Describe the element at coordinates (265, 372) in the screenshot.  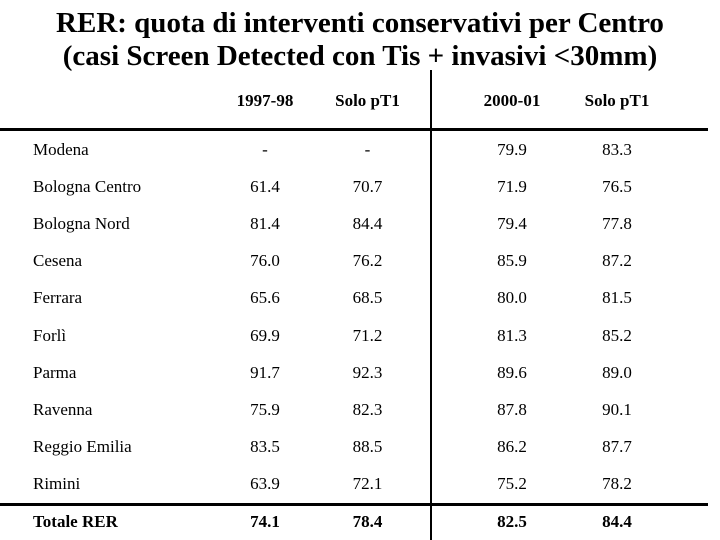
I see `cell-value: 91.7` at that location.